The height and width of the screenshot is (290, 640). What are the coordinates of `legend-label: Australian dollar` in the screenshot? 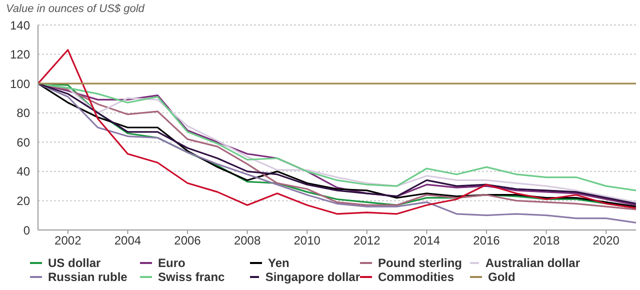 It's located at (532, 263).